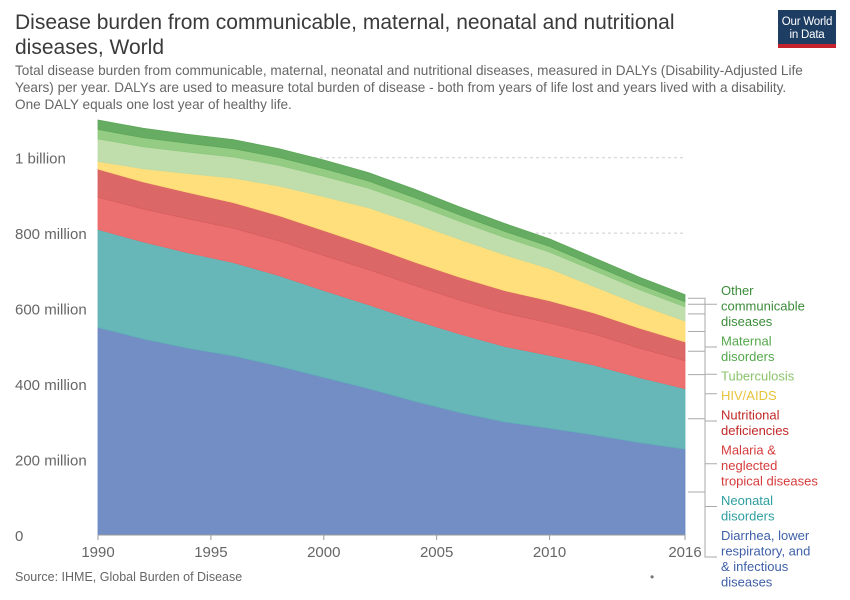  I want to click on y-tick-label: 200 million, so click(51, 461).